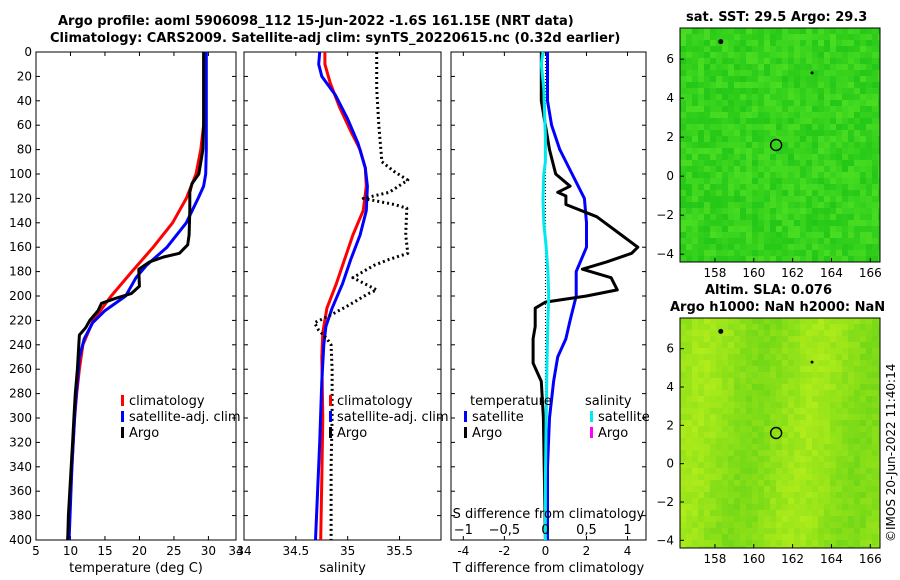  I want to click on x-tick-label: -4, so click(463, 551).